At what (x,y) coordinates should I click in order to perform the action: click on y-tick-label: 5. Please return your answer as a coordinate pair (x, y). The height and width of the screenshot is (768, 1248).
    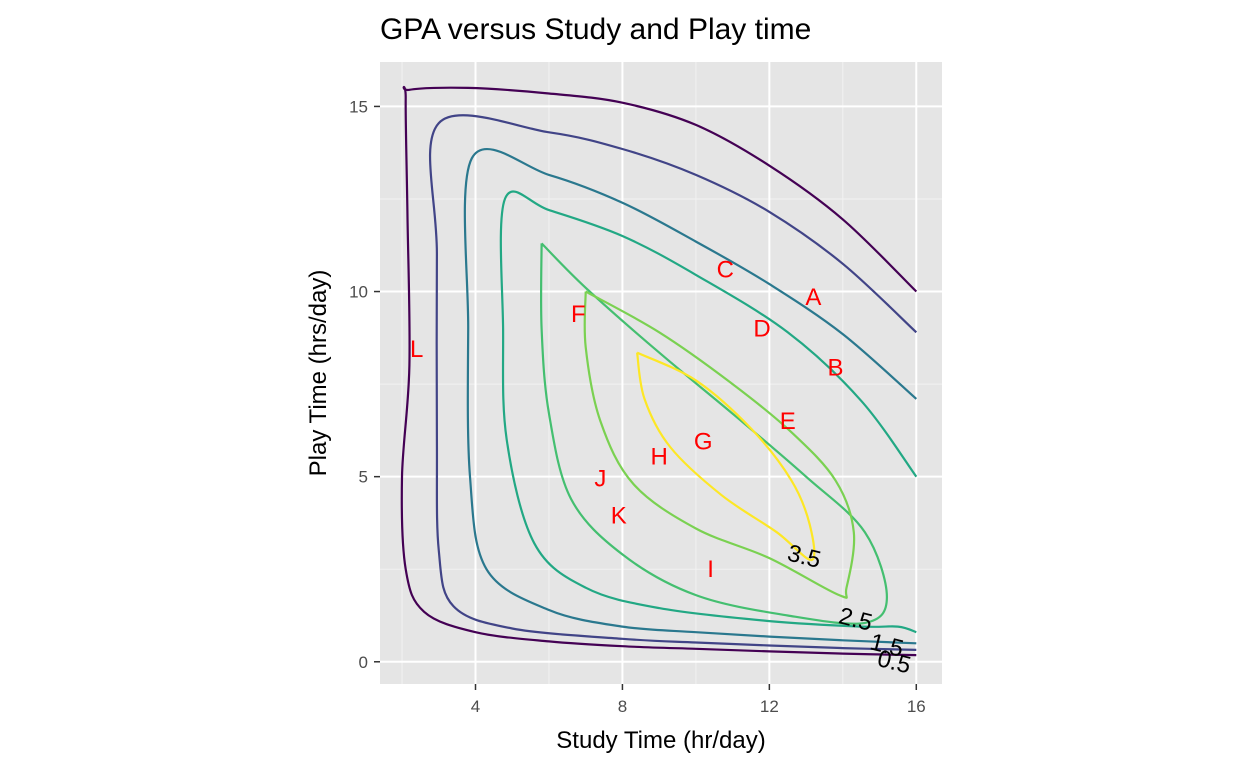
    Looking at the image, I should click on (363, 477).